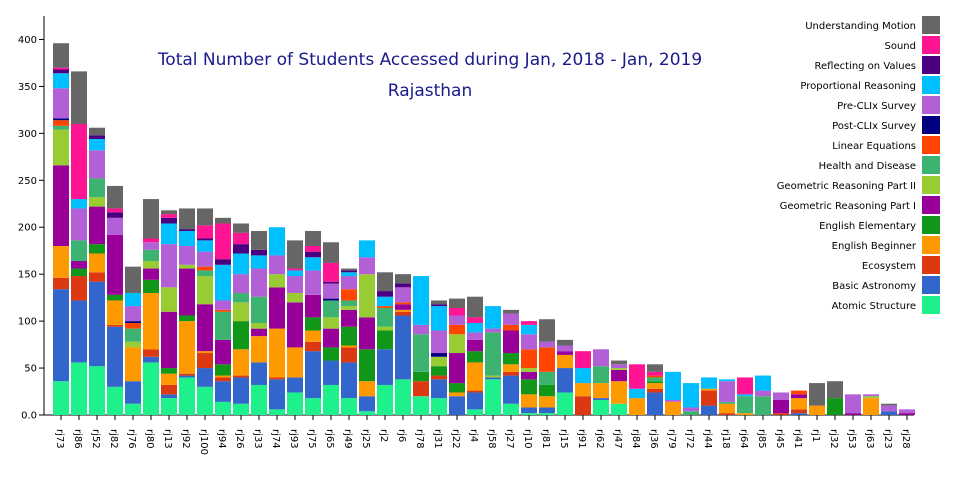 The height and width of the screenshot is (492, 979). What do you see at coordinates (865, 66) in the screenshot?
I see `legend-label: Reflecting on Values` at bounding box center [865, 66].